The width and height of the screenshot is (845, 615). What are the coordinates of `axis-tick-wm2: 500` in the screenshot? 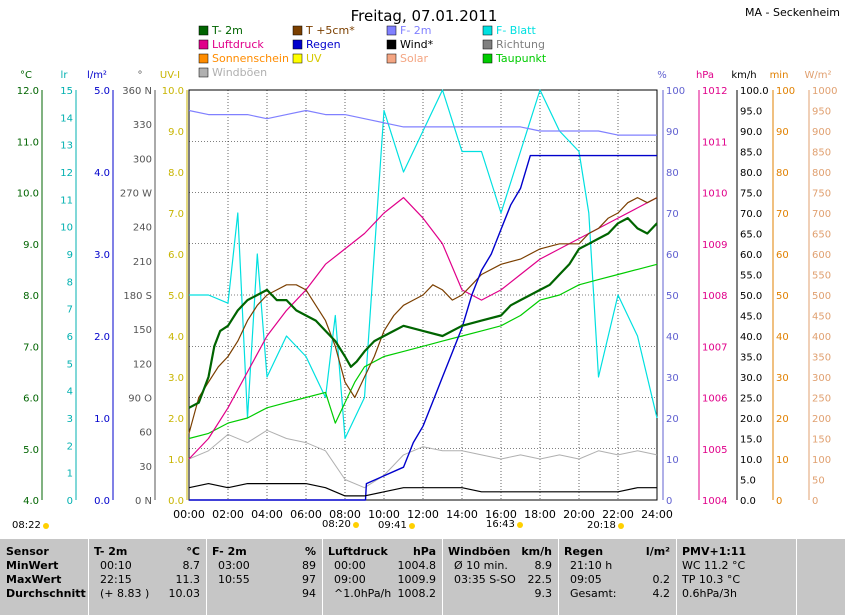 It's located at (821, 296).